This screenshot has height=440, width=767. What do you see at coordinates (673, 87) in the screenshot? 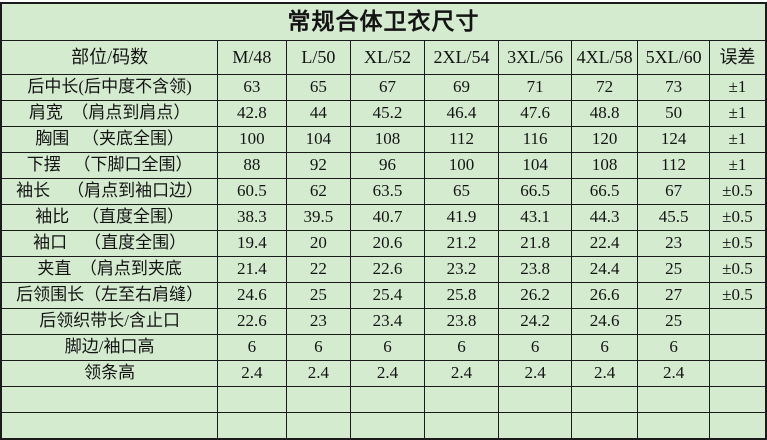
I see `value-cell: 73` at bounding box center [673, 87].